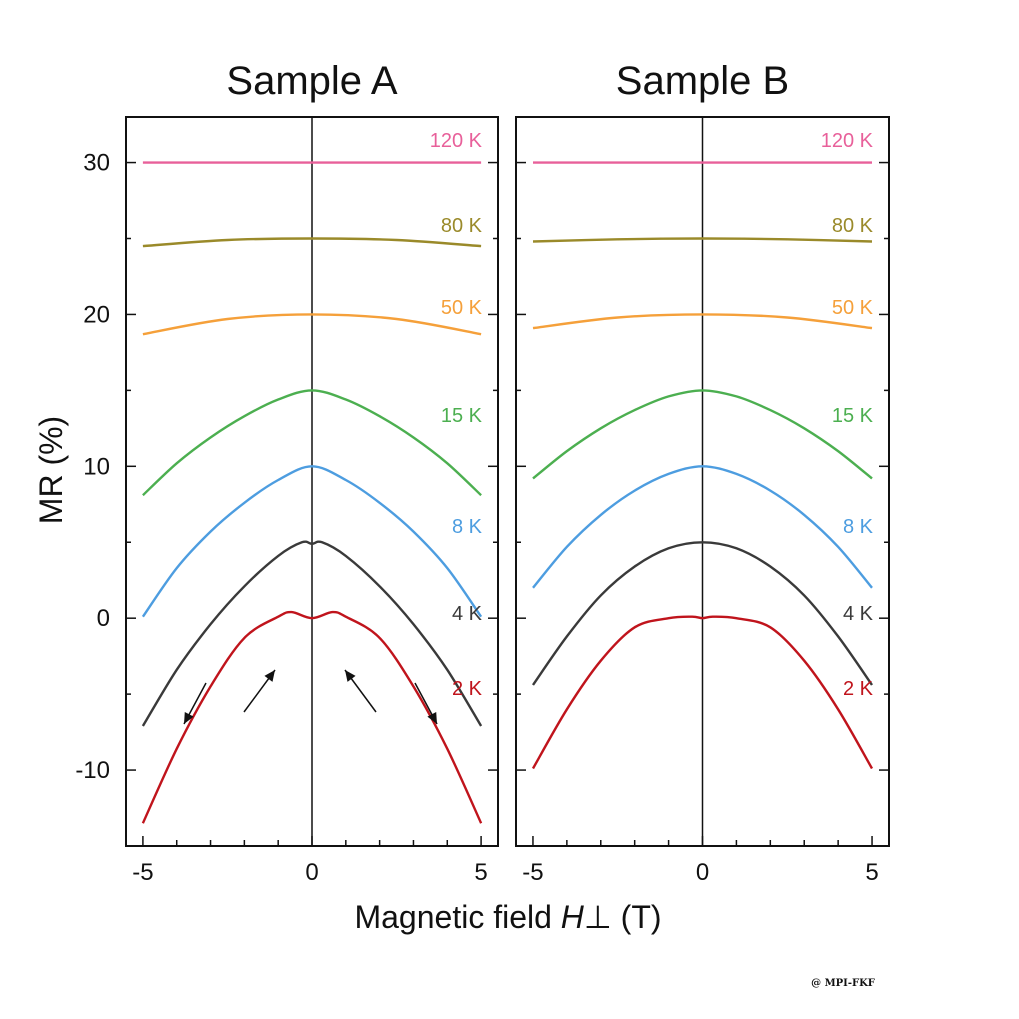 Image resolution: width=1019 pixels, height=1019 pixels. Describe the element at coordinates (96, 314) in the screenshot. I see `y-tick-label: 20` at that location.